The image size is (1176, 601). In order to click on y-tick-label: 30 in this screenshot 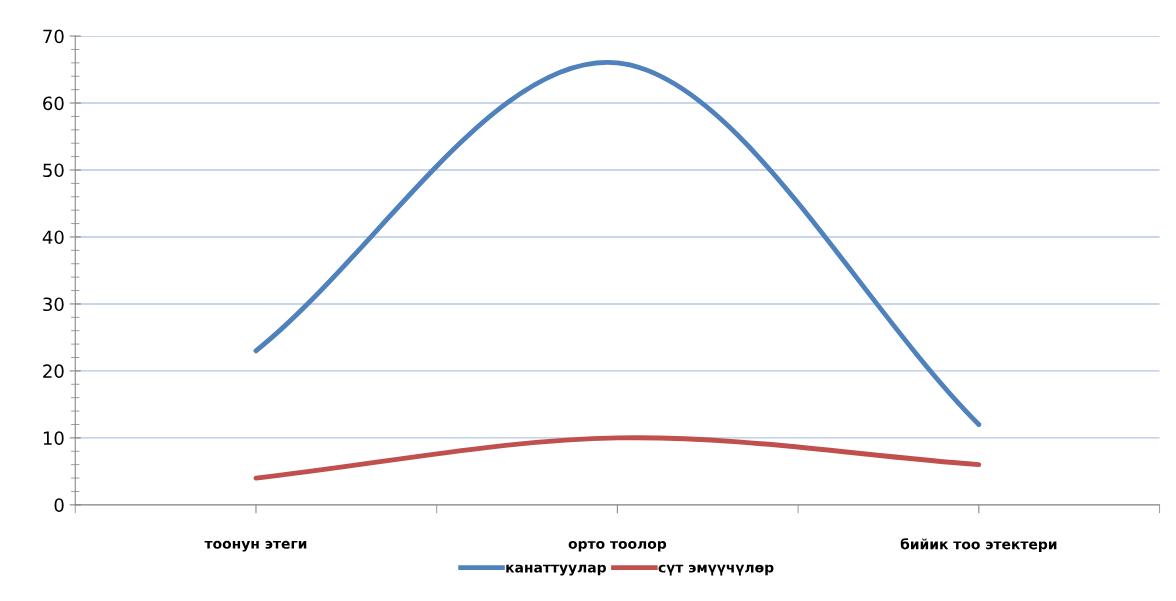, I will do `click(53, 304)`.